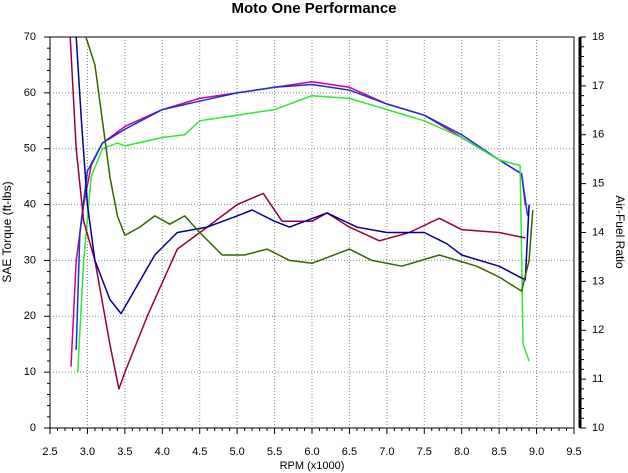 The height and width of the screenshot is (473, 628). I want to click on y-axis-label: SAE Torque (ft-lbs), so click(7, 231).